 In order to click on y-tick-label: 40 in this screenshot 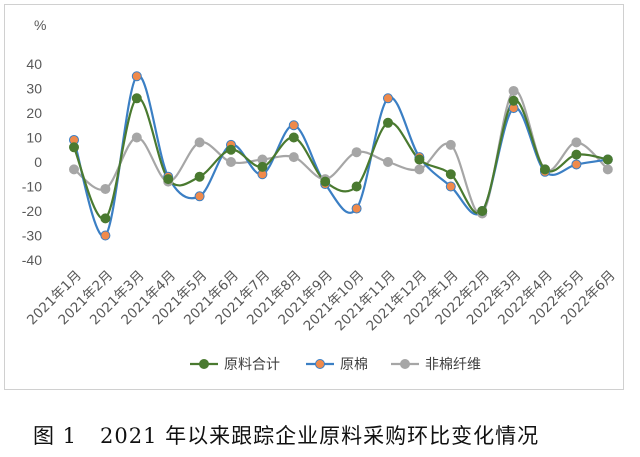, I will do `click(34, 64)`.